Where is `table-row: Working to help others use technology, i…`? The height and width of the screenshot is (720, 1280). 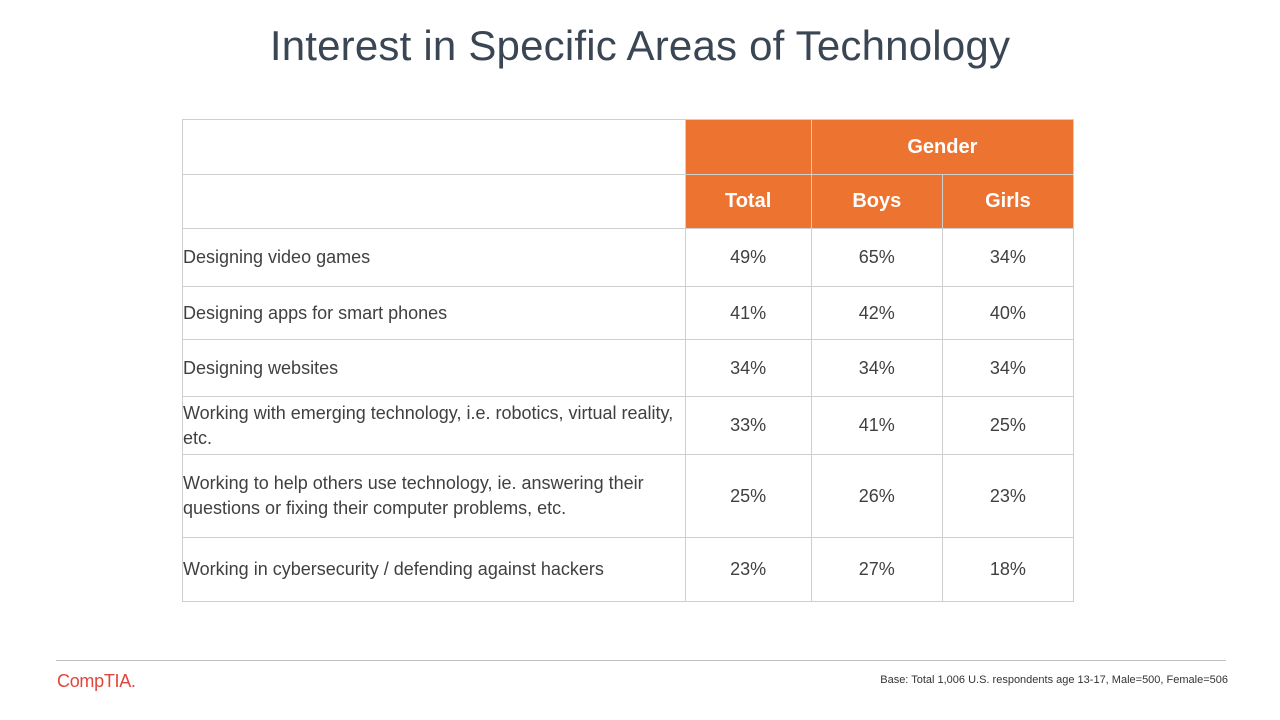
table-row: Working to help others use technology, i… is located at coordinates (628, 496).